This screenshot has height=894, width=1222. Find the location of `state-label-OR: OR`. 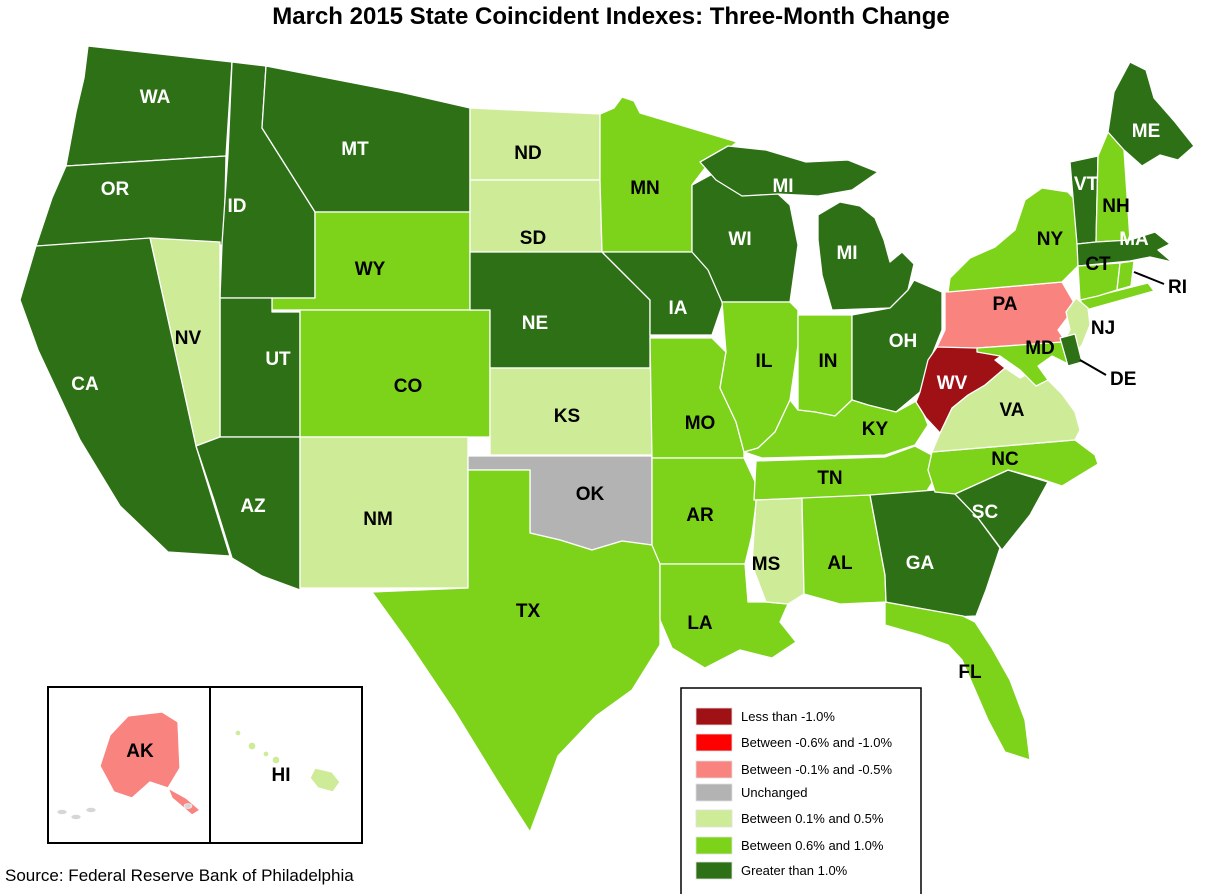

state-label-OR: OR is located at coordinates (115, 189).